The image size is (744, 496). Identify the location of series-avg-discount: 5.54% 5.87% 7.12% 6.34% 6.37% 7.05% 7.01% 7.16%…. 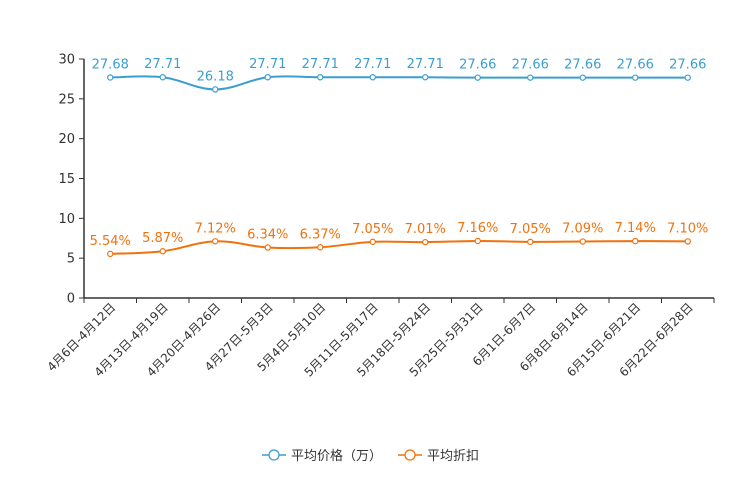
(399, 239).